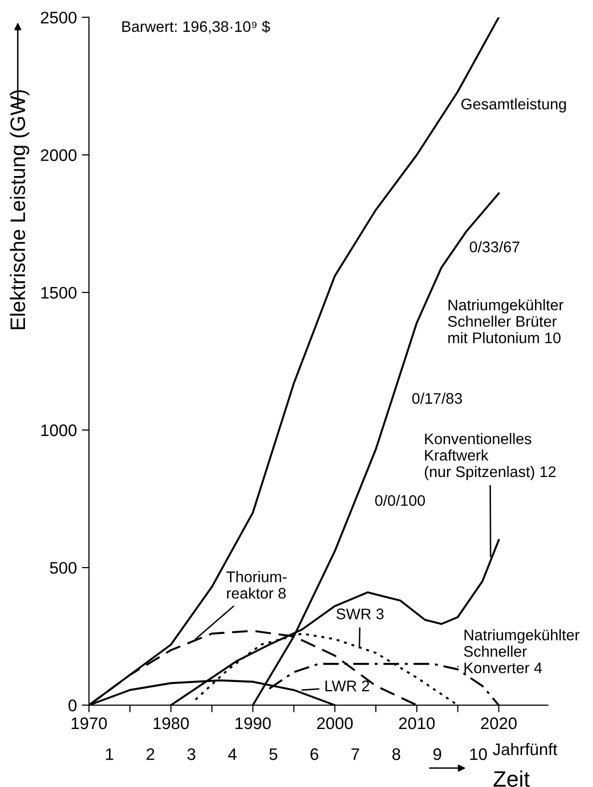  I want to click on annotation: 0/0/100, so click(400, 500).